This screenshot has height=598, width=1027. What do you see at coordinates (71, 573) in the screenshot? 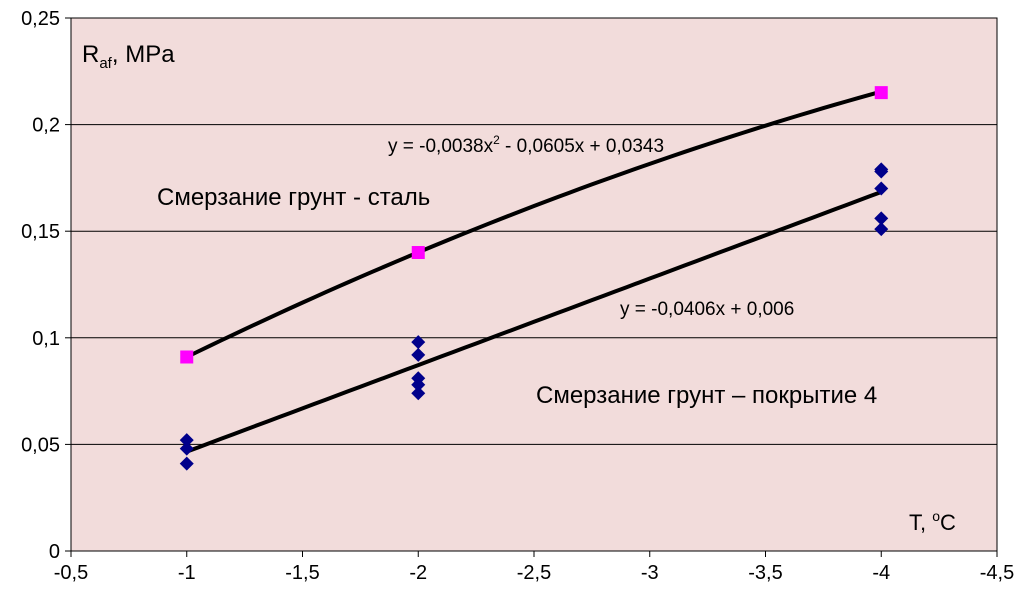
I see `x-tick-label: -0,5` at bounding box center [71, 573].